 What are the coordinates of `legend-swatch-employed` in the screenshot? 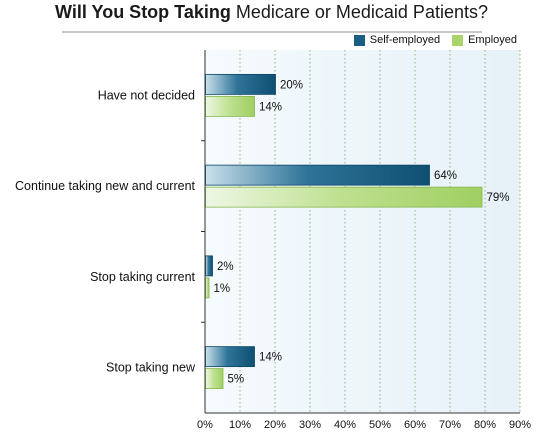 It's located at (458, 40).